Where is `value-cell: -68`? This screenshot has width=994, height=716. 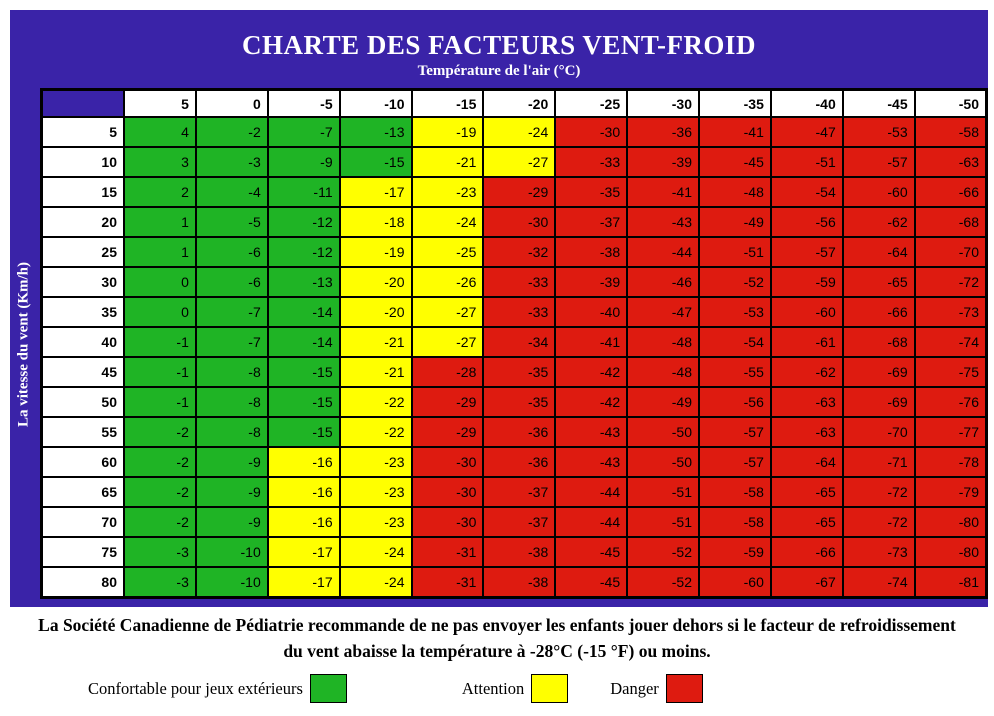
value-cell: -68 is located at coordinates (950, 222).